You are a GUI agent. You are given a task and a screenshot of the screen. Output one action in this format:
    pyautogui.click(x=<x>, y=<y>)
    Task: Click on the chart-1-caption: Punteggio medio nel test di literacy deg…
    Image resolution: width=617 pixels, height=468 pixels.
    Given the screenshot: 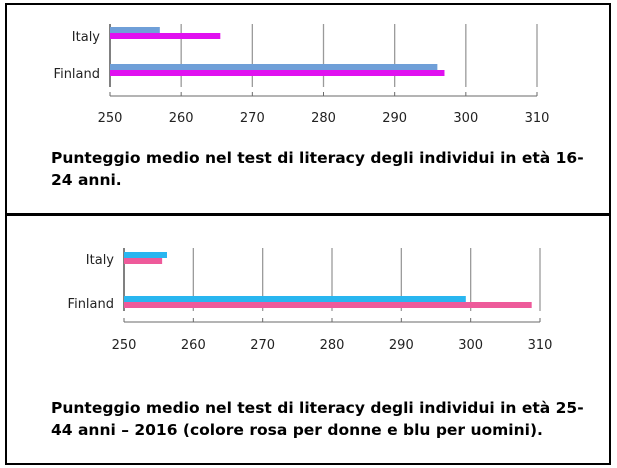 What is the action you would take?
    pyautogui.click(x=317, y=169)
    